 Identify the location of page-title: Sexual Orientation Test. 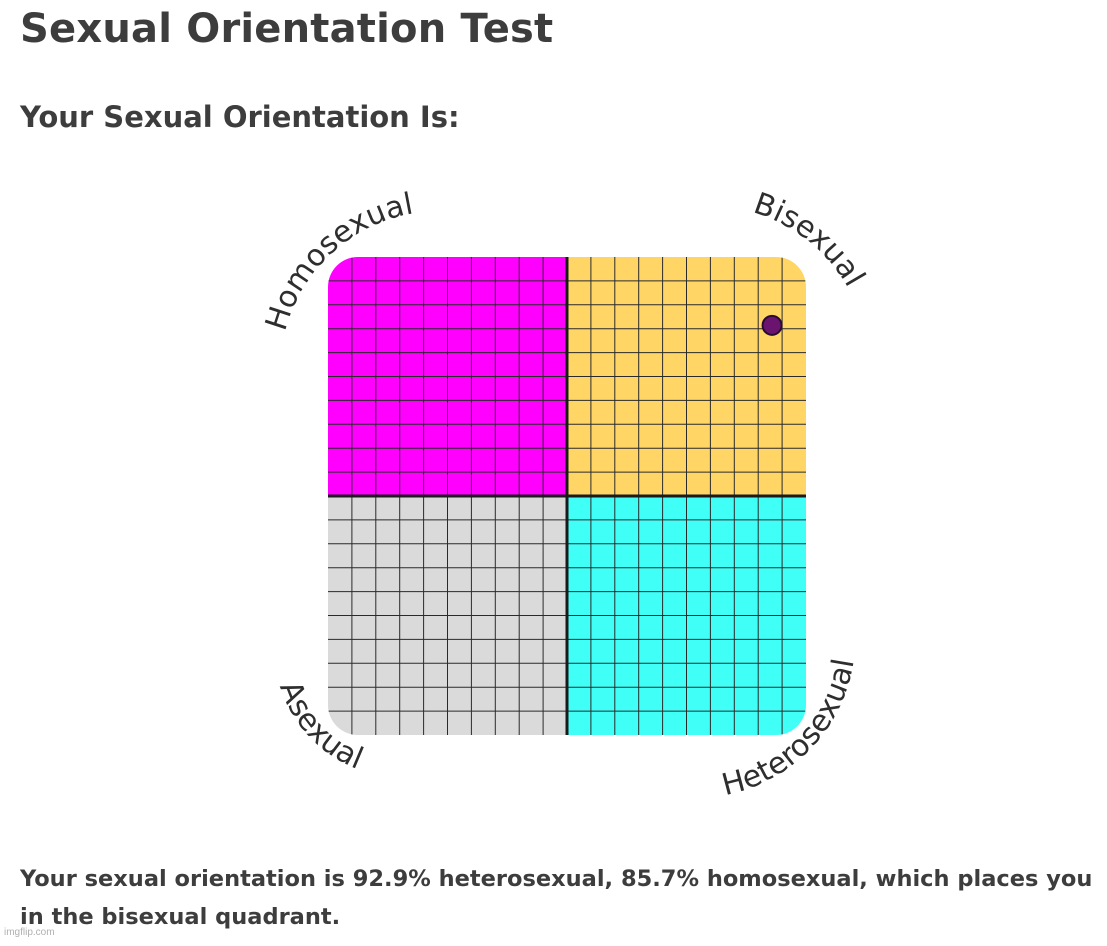
(287, 29).